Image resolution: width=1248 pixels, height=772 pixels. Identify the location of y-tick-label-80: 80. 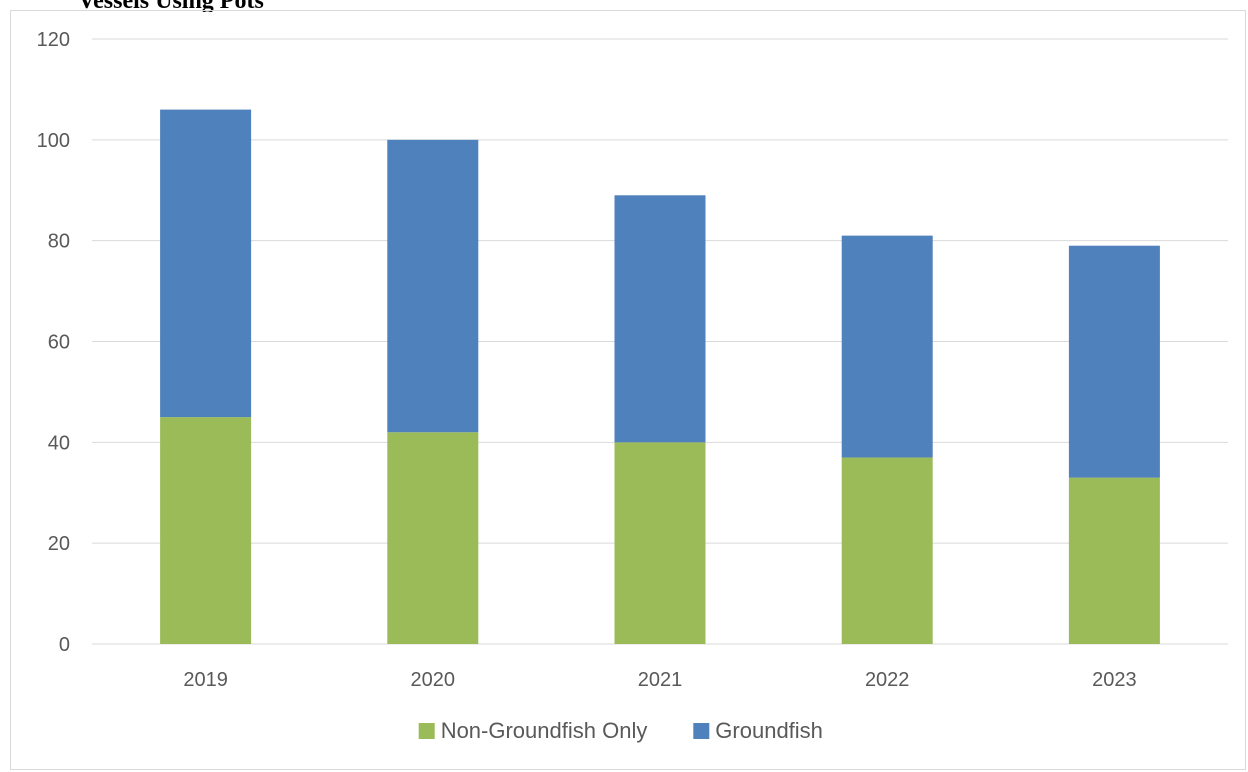
(59, 242).